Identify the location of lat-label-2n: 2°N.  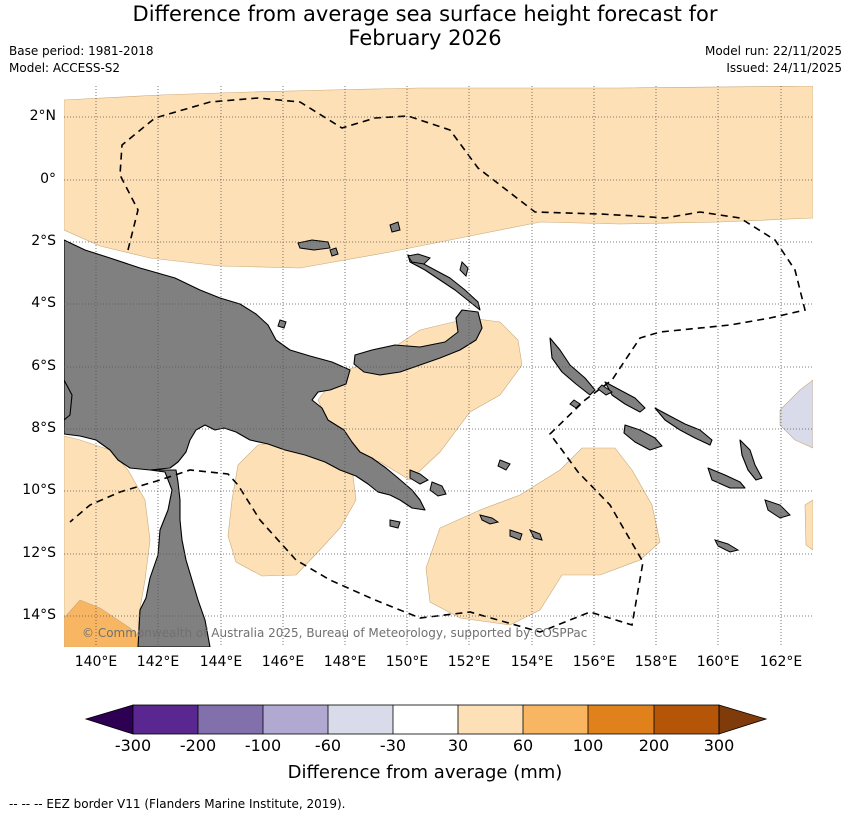
(42, 116).